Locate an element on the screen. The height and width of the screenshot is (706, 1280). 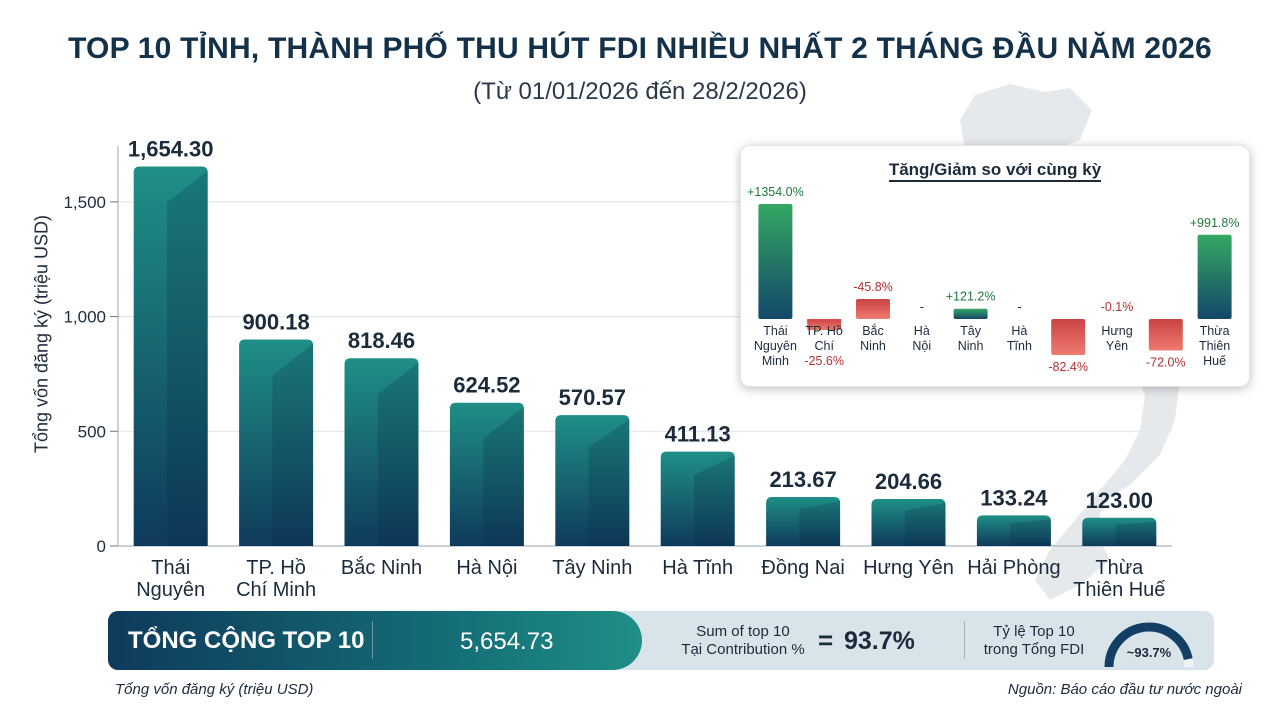
equals-sign: = is located at coordinates (826, 640).